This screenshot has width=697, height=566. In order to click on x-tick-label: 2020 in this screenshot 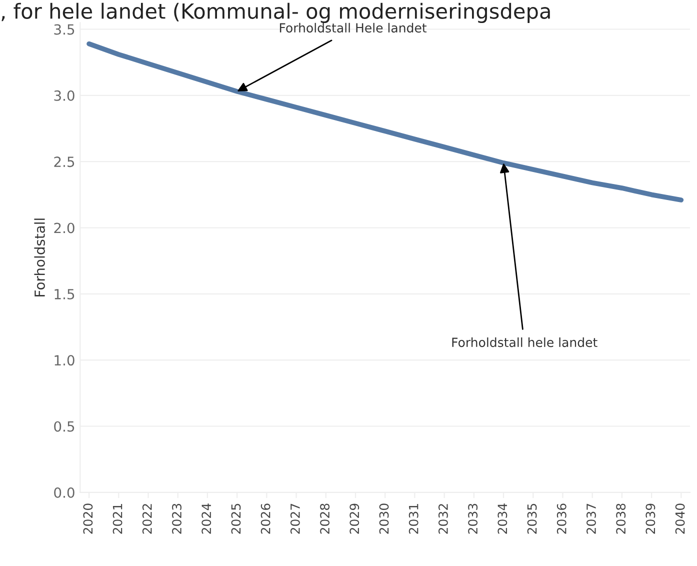, I will do `click(88, 519)`.